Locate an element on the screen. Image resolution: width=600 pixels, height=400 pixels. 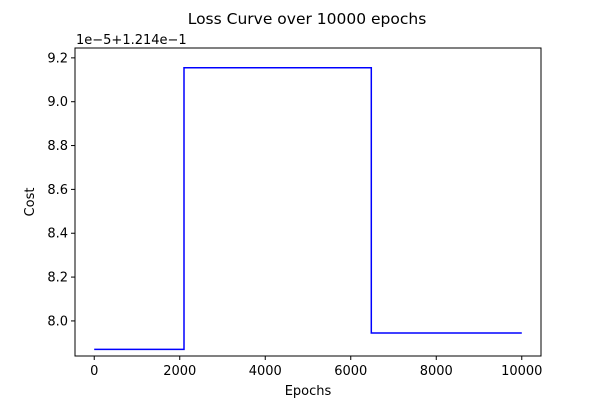
y-tick-label: 8.6 is located at coordinates (57, 190).